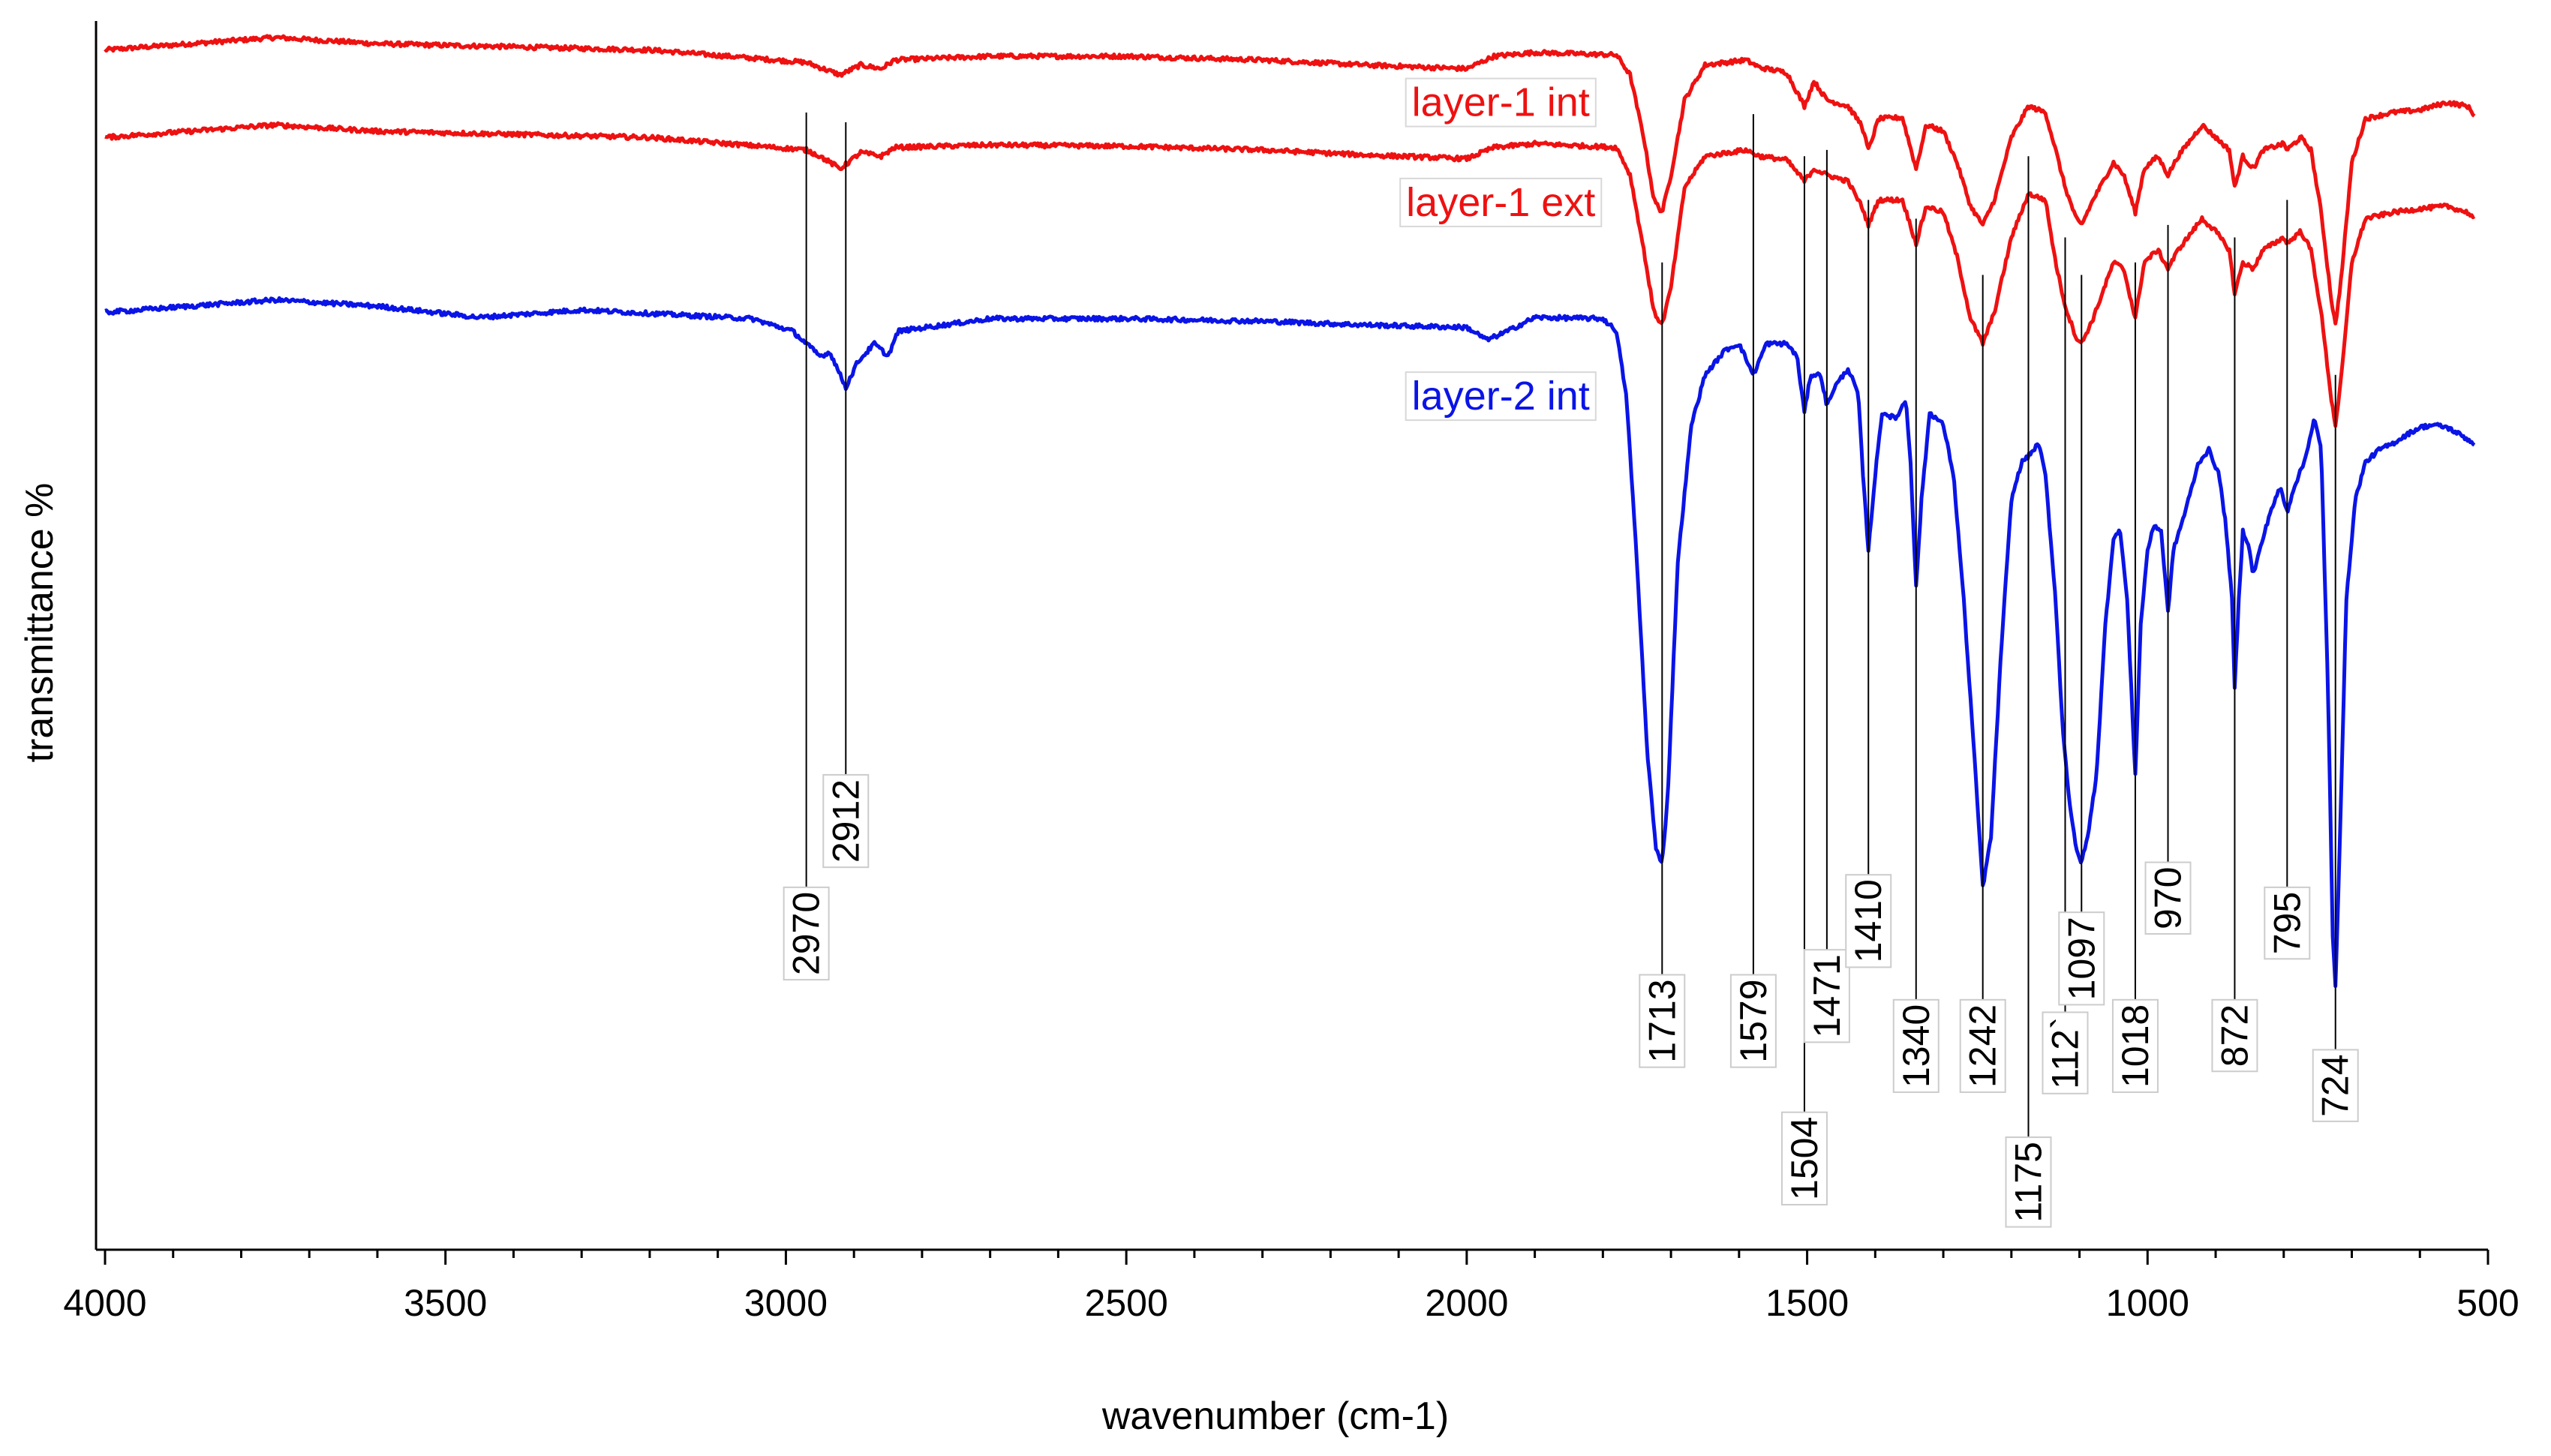 The image size is (2551, 1456). I want to click on peak-label: 724, so click(2336, 1085).